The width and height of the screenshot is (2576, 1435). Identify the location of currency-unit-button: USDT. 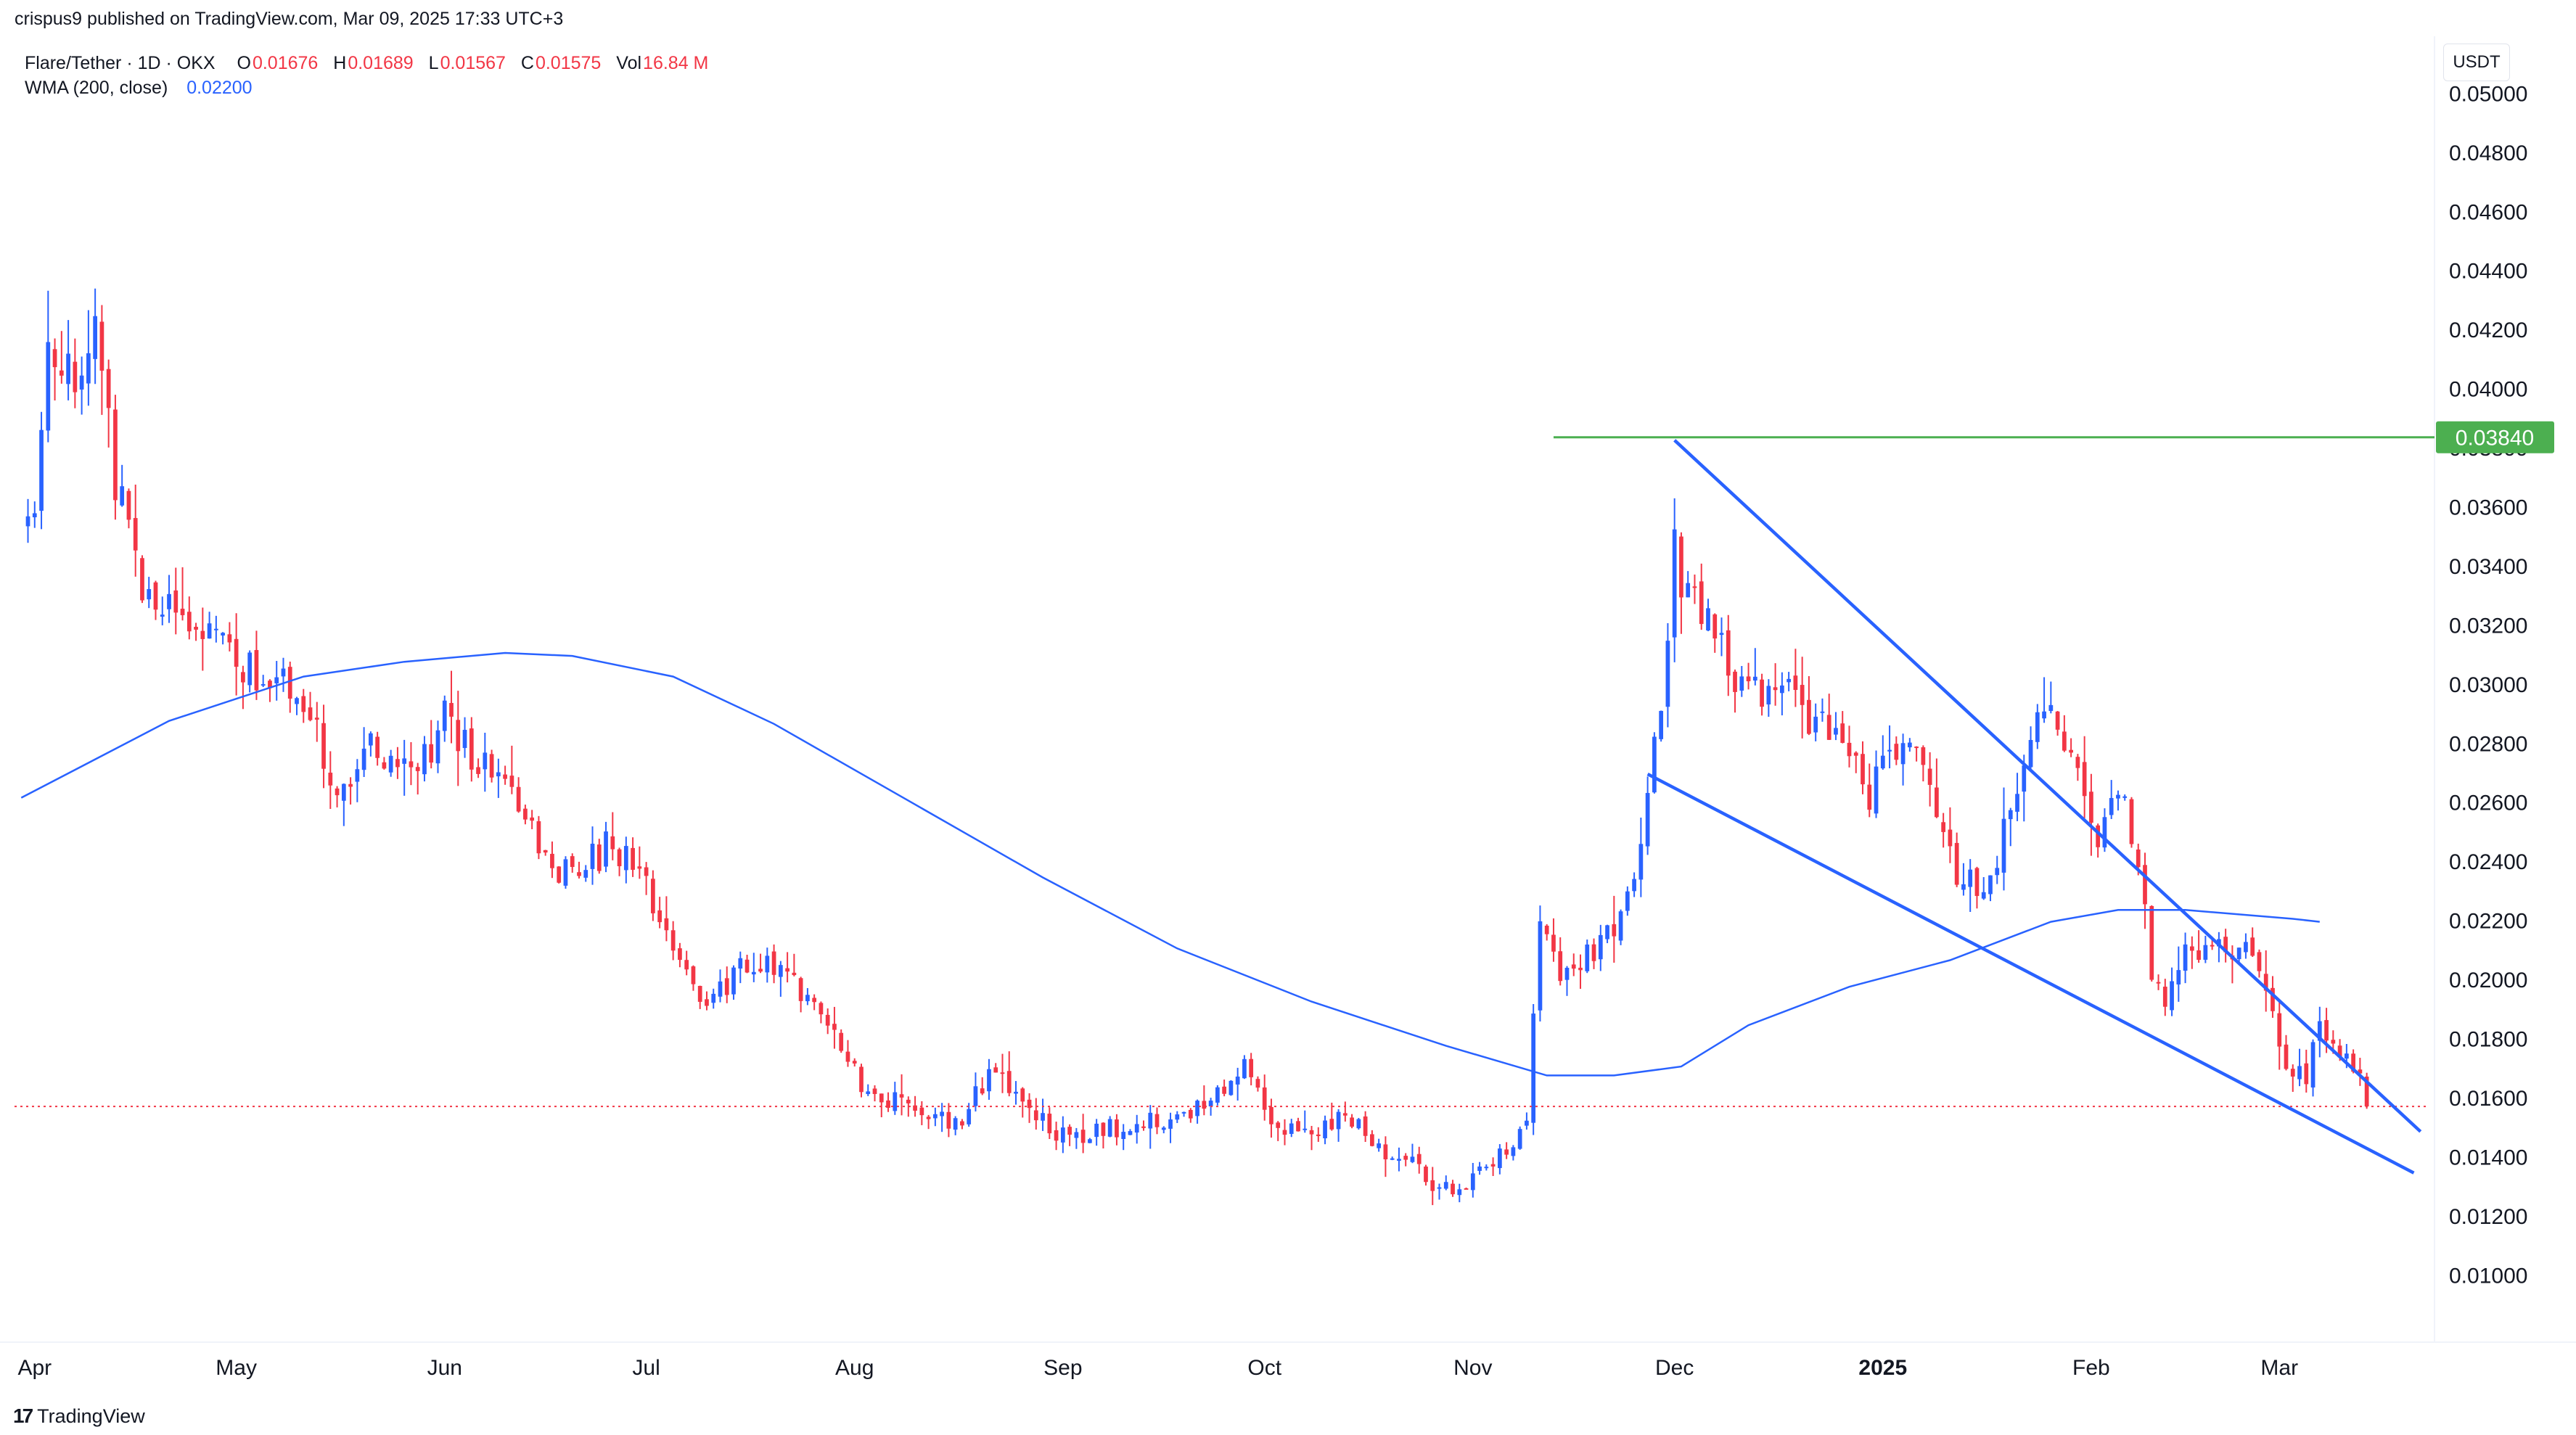
(2476, 62).